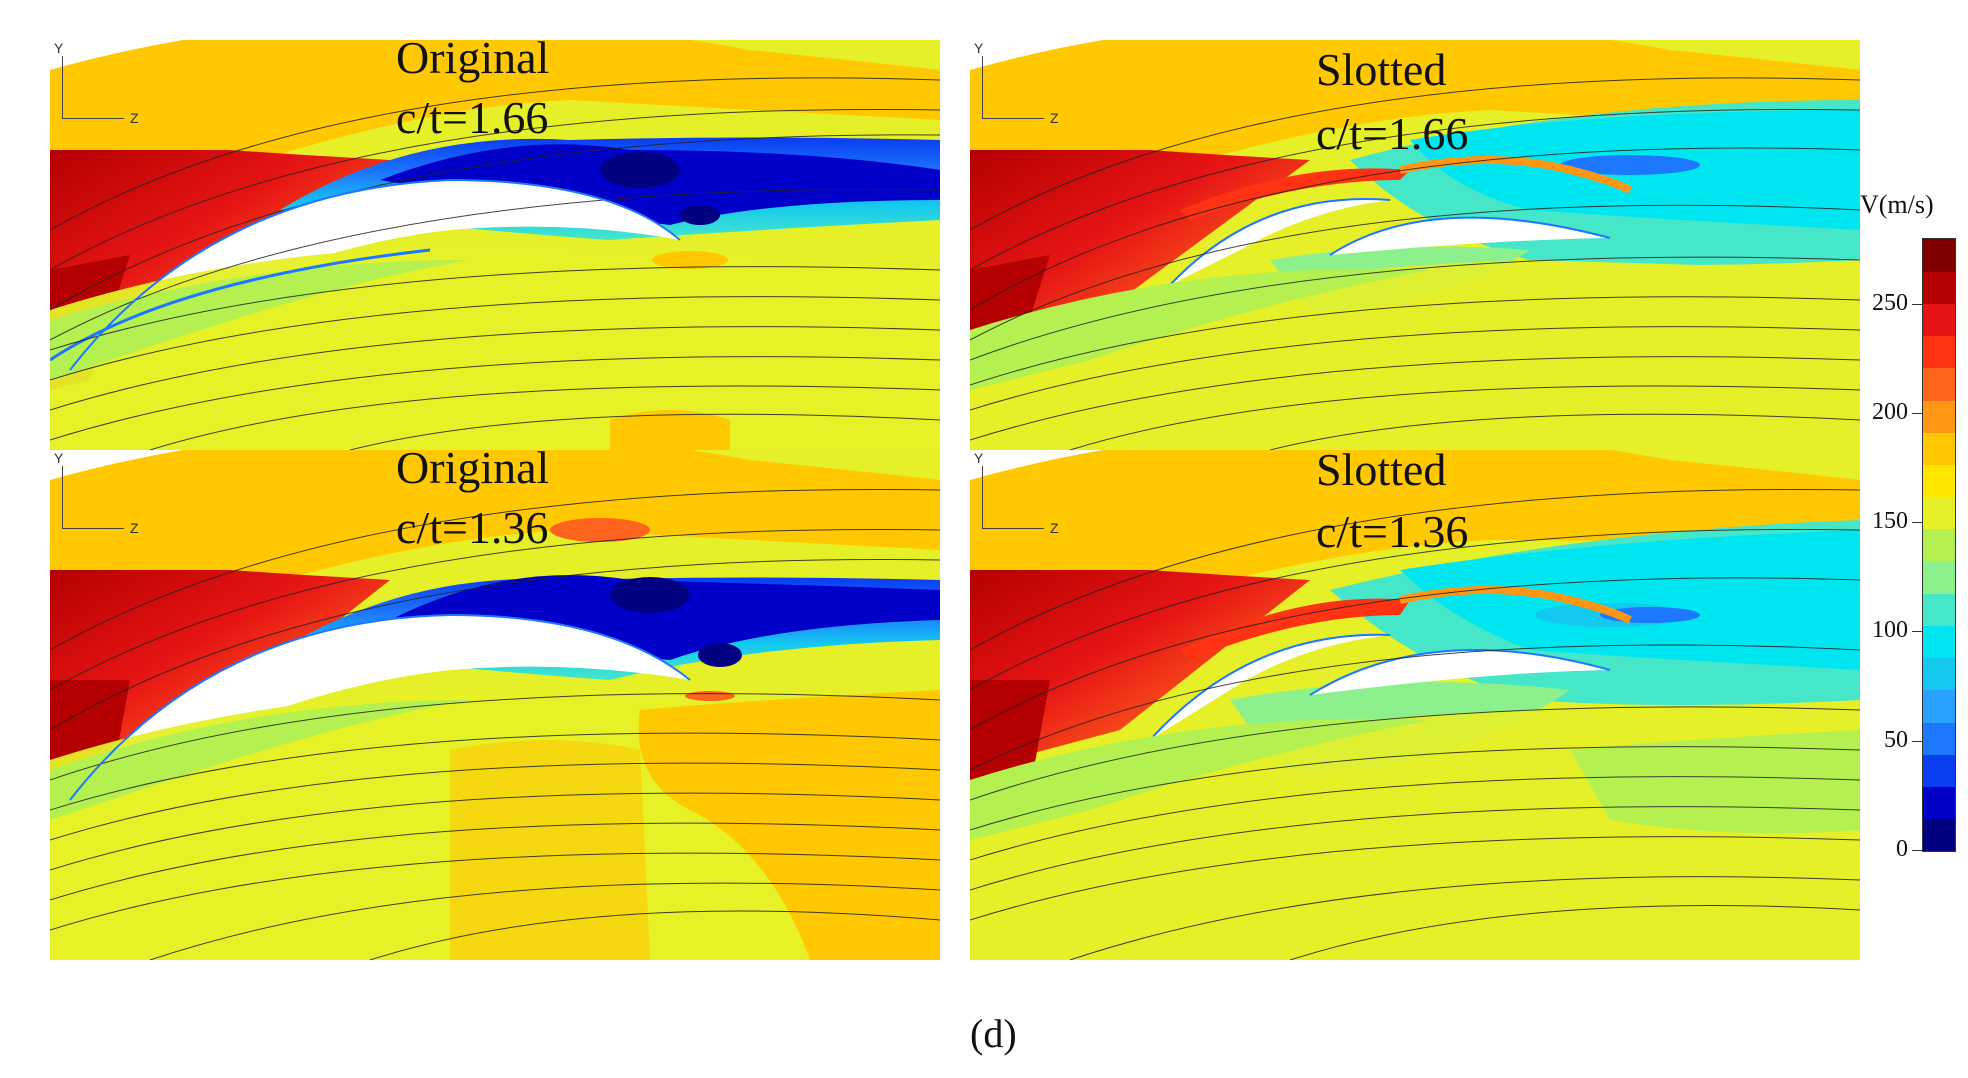 The image size is (1968, 1078). I want to click on colorbar-tick-label: 200, so click(1890, 411).